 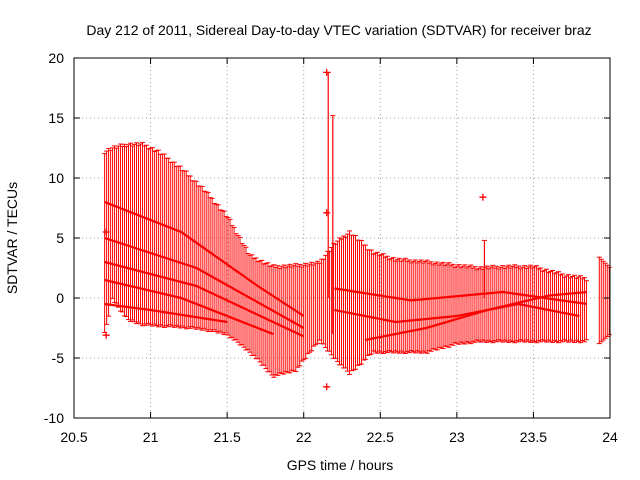 I want to click on y-tick-label: 5, so click(x=60, y=238).